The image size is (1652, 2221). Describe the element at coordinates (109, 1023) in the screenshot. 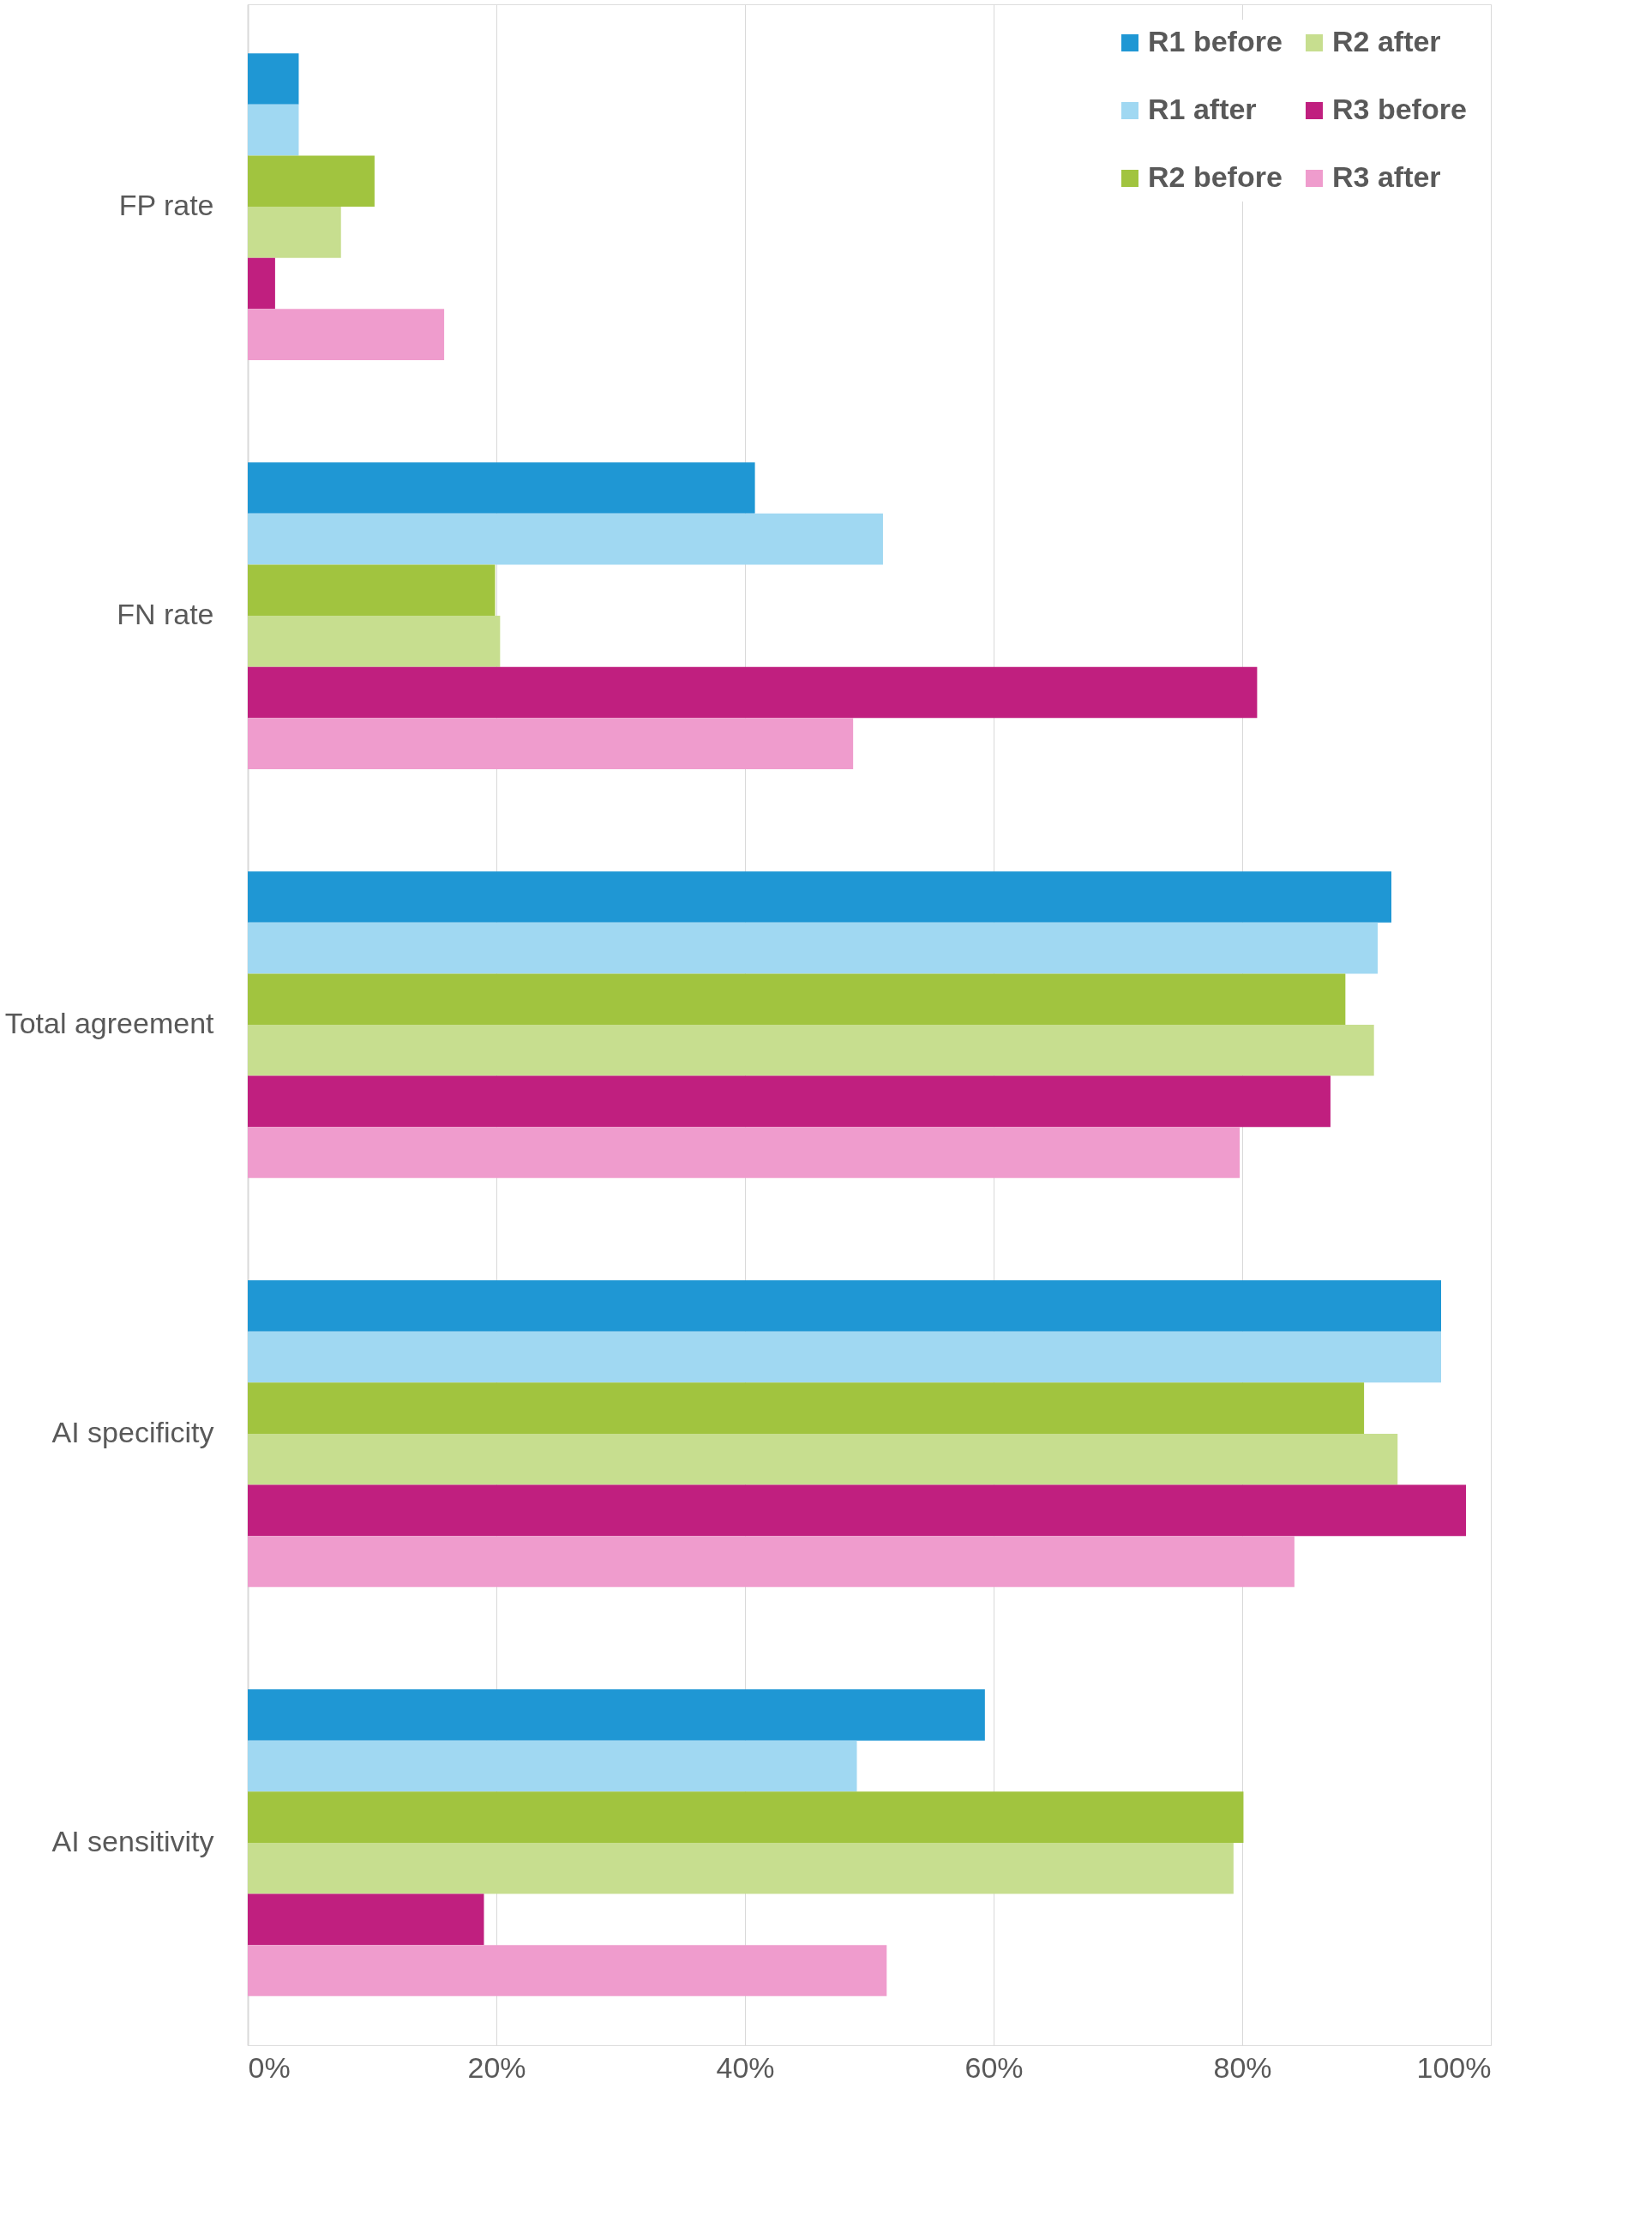

I see `y-tick-label: Total agreement` at that location.